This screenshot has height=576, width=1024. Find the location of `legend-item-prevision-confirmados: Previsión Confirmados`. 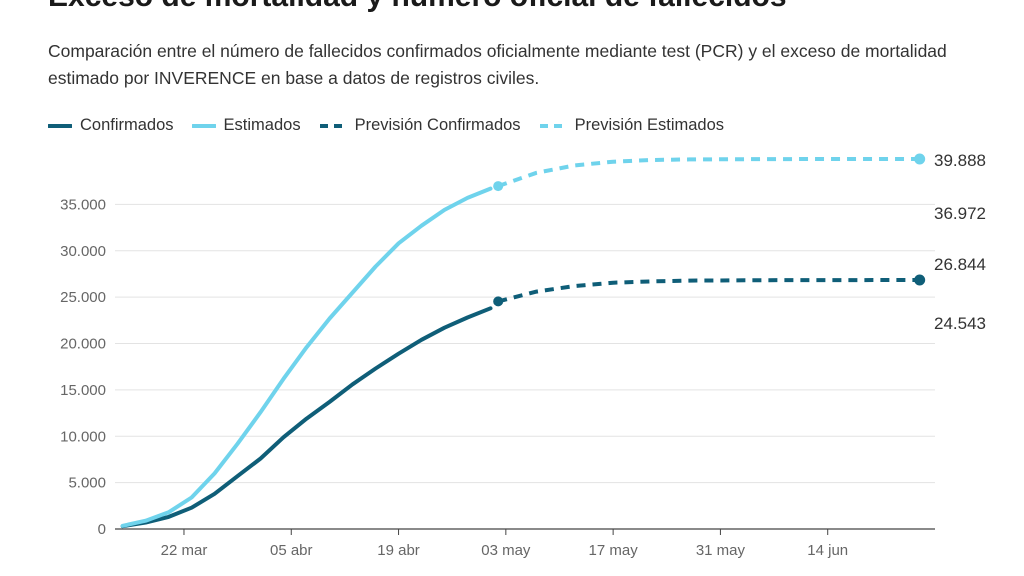

legend-item-prevision-confirmados: Previsión Confirmados is located at coordinates (420, 125).